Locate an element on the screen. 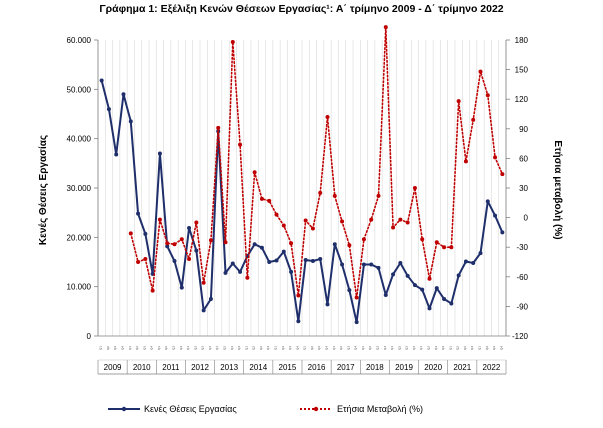 This screenshot has height=428, width=603. legend-label-change: Ετήσια Μεταβολή (%) is located at coordinates (380, 409).